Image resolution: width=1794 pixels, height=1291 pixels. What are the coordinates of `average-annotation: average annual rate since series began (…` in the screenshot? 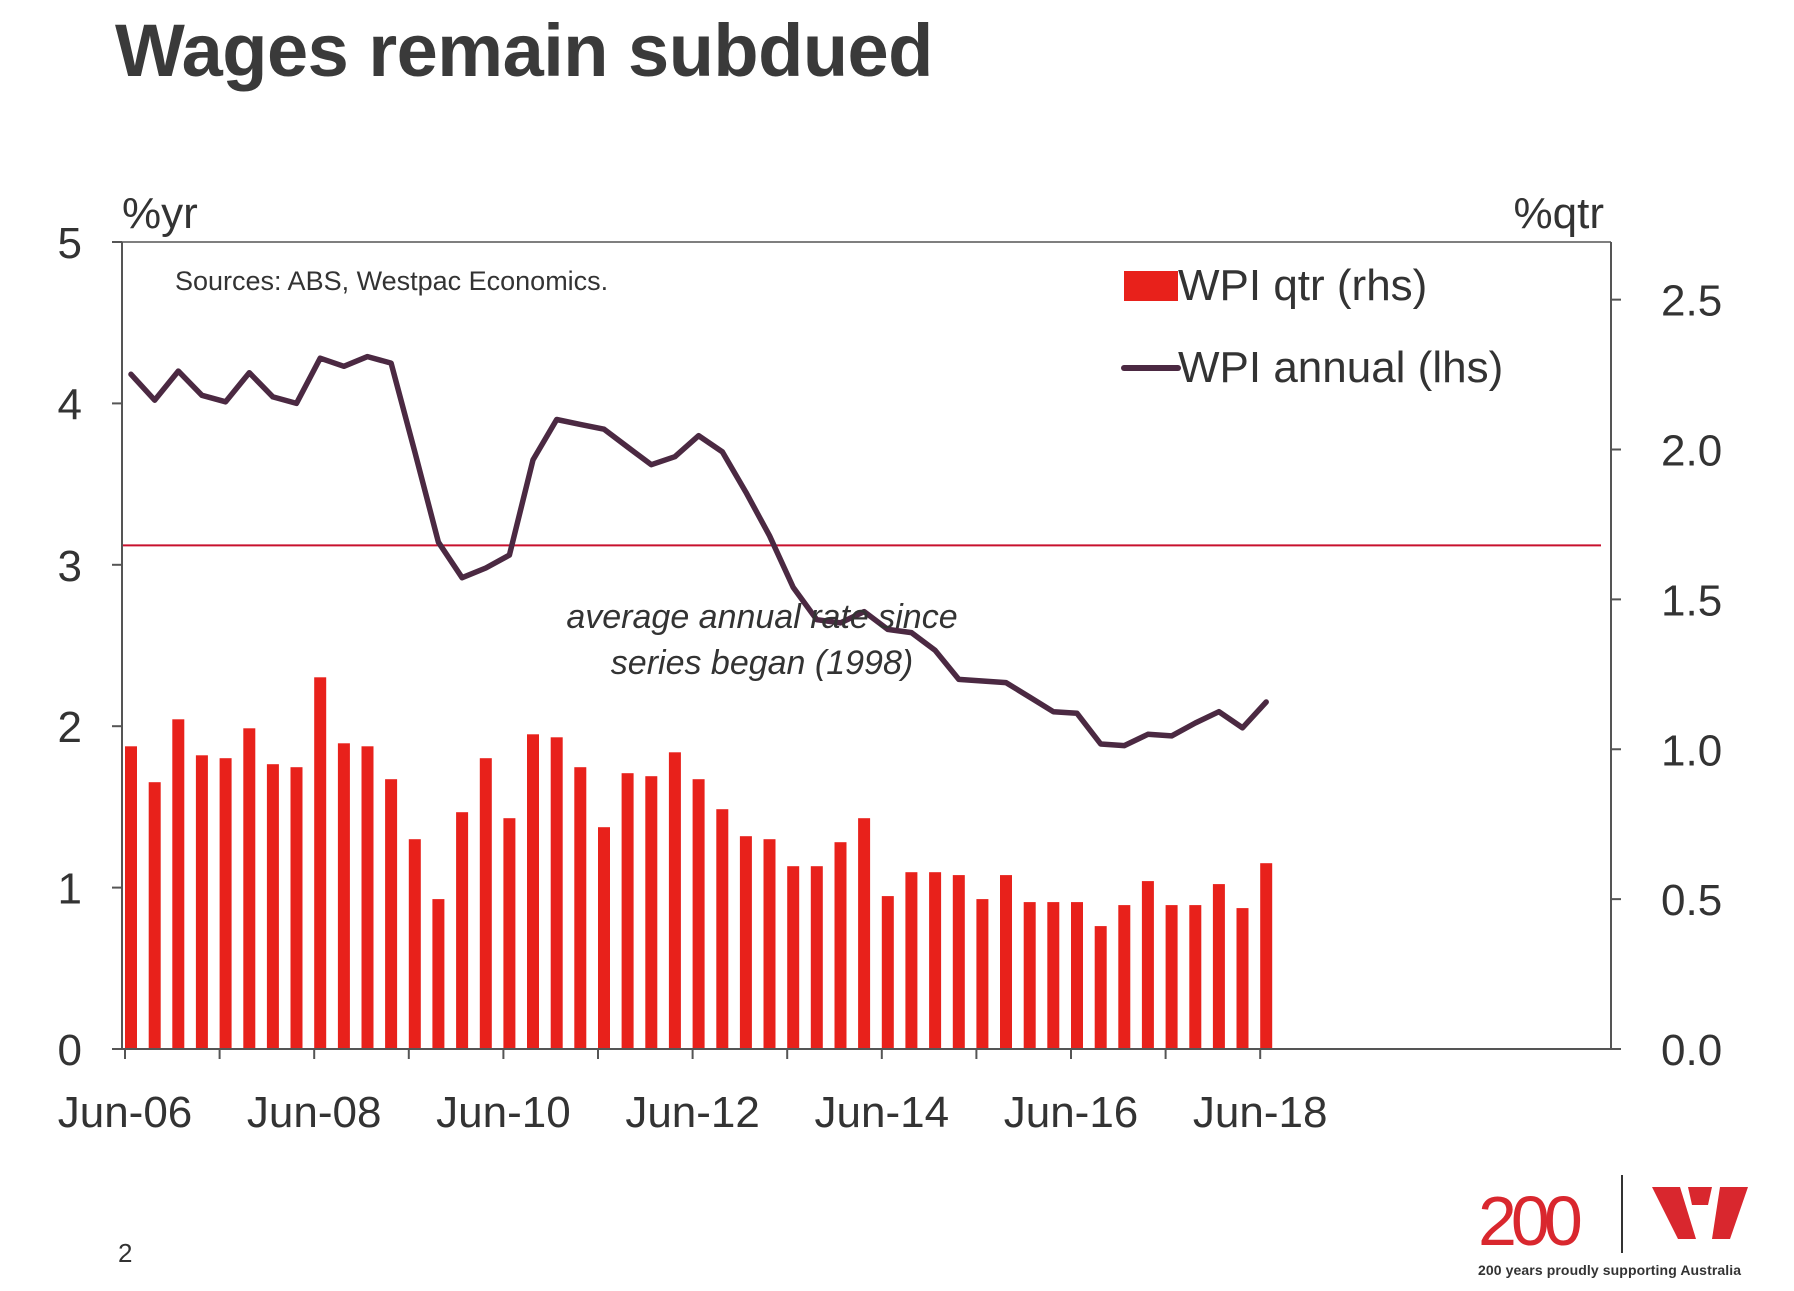 It's located at (761, 640).